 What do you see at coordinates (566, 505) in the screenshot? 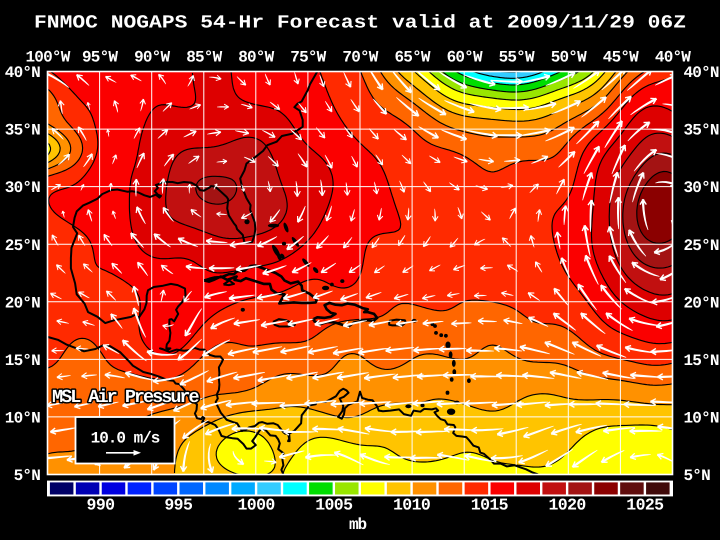
I see `svg-text: 1020` at bounding box center [566, 505].